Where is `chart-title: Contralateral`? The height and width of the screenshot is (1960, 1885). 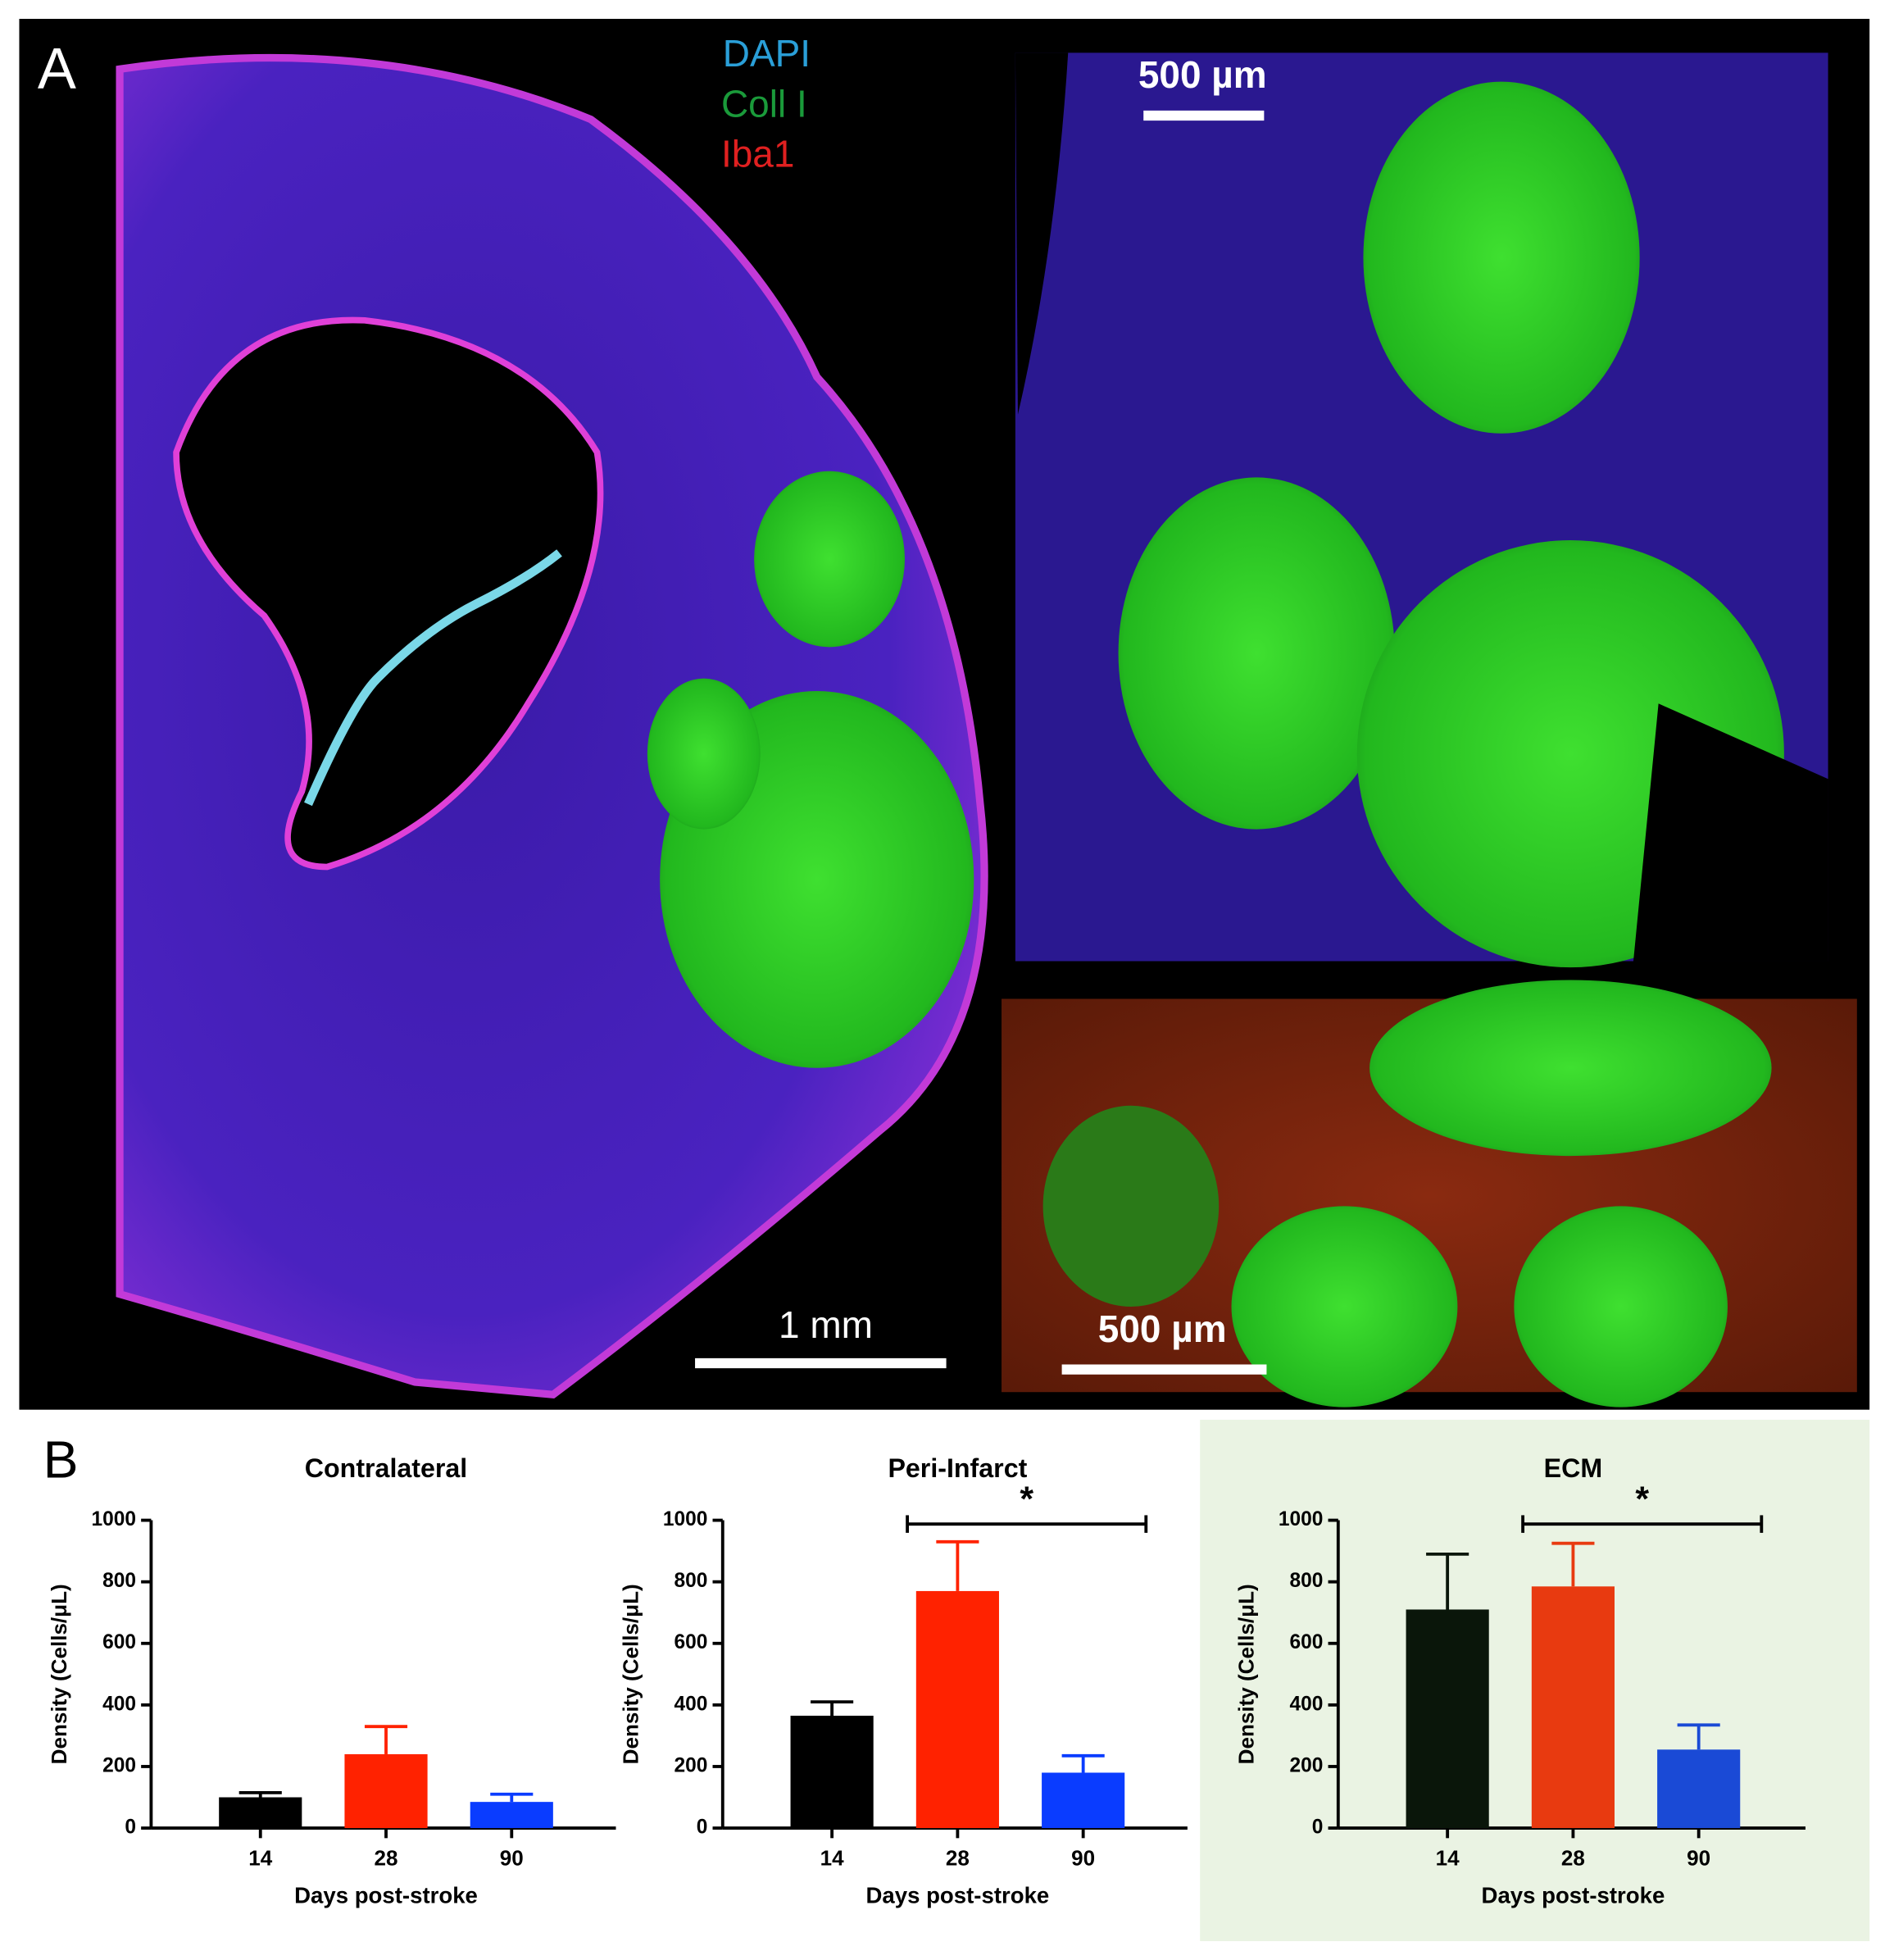
chart-title: Contralateral is located at coordinates (386, 1468).